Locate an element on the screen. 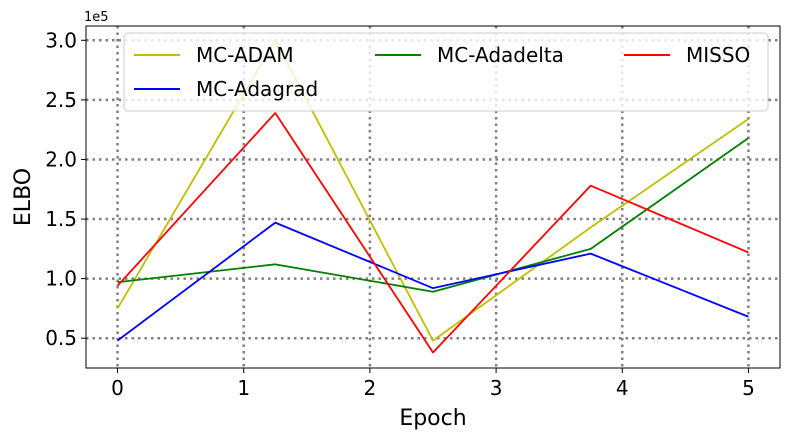 This screenshot has width=790, height=440. y-tick-label: 1.0 is located at coordinates (61, 279).